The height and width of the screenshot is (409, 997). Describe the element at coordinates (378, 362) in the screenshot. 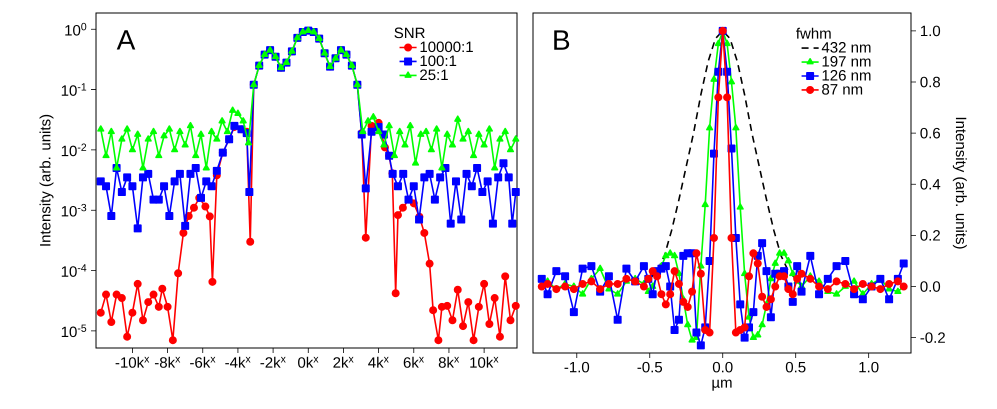

I see `x-tick-label: 4k$^{x}$` at that location.